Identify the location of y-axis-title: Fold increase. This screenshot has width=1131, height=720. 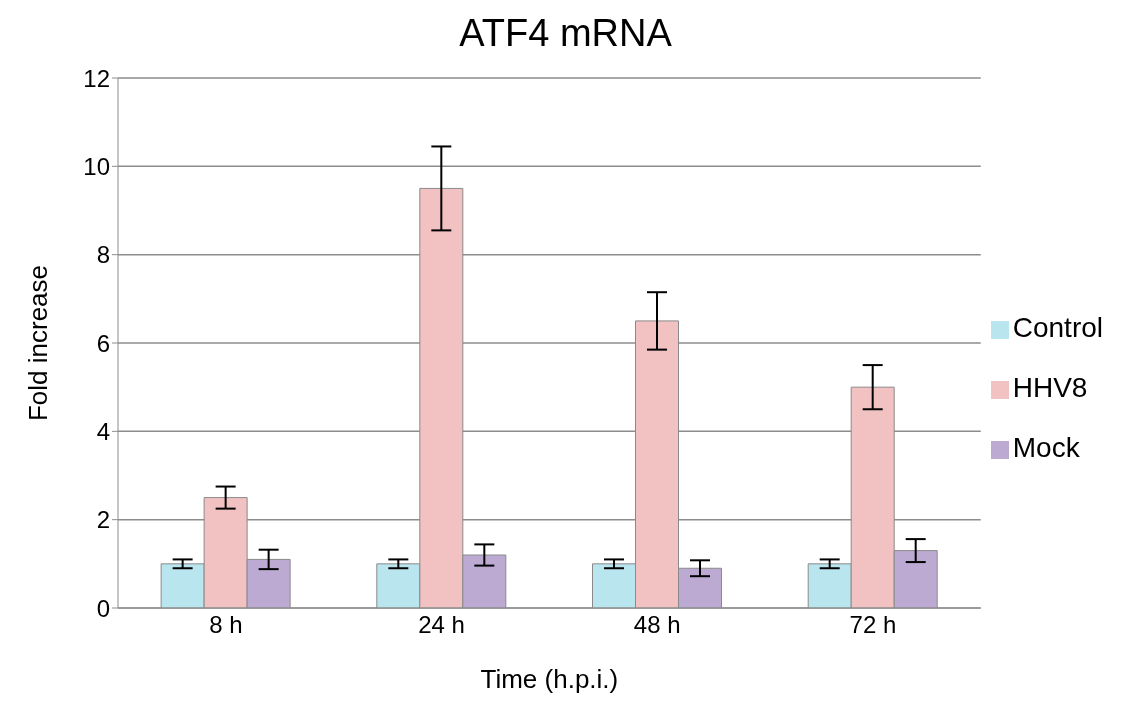
(38, 343).